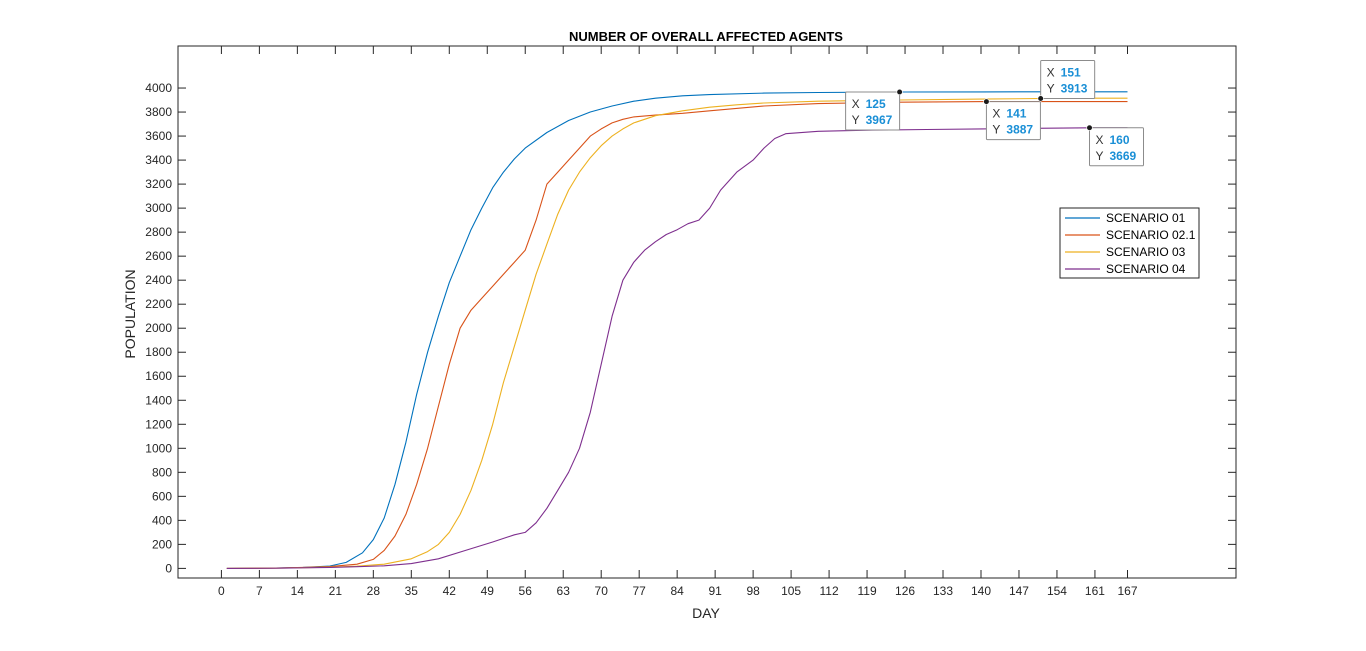 The height and width of the screenshot is (651, 1366). What do you see at coordinates (162, 472) in the screenshot?
I see `y-tick-label: 800` at bounding box center [162, 472].